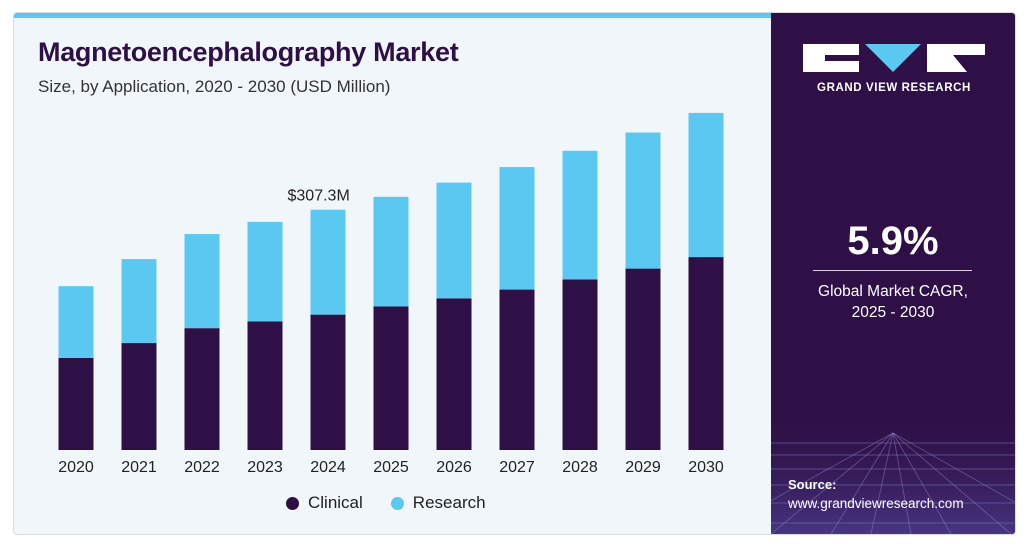 The image size is (1027, 545). I want to click on bar-clinical-2022, so click(202, 389).